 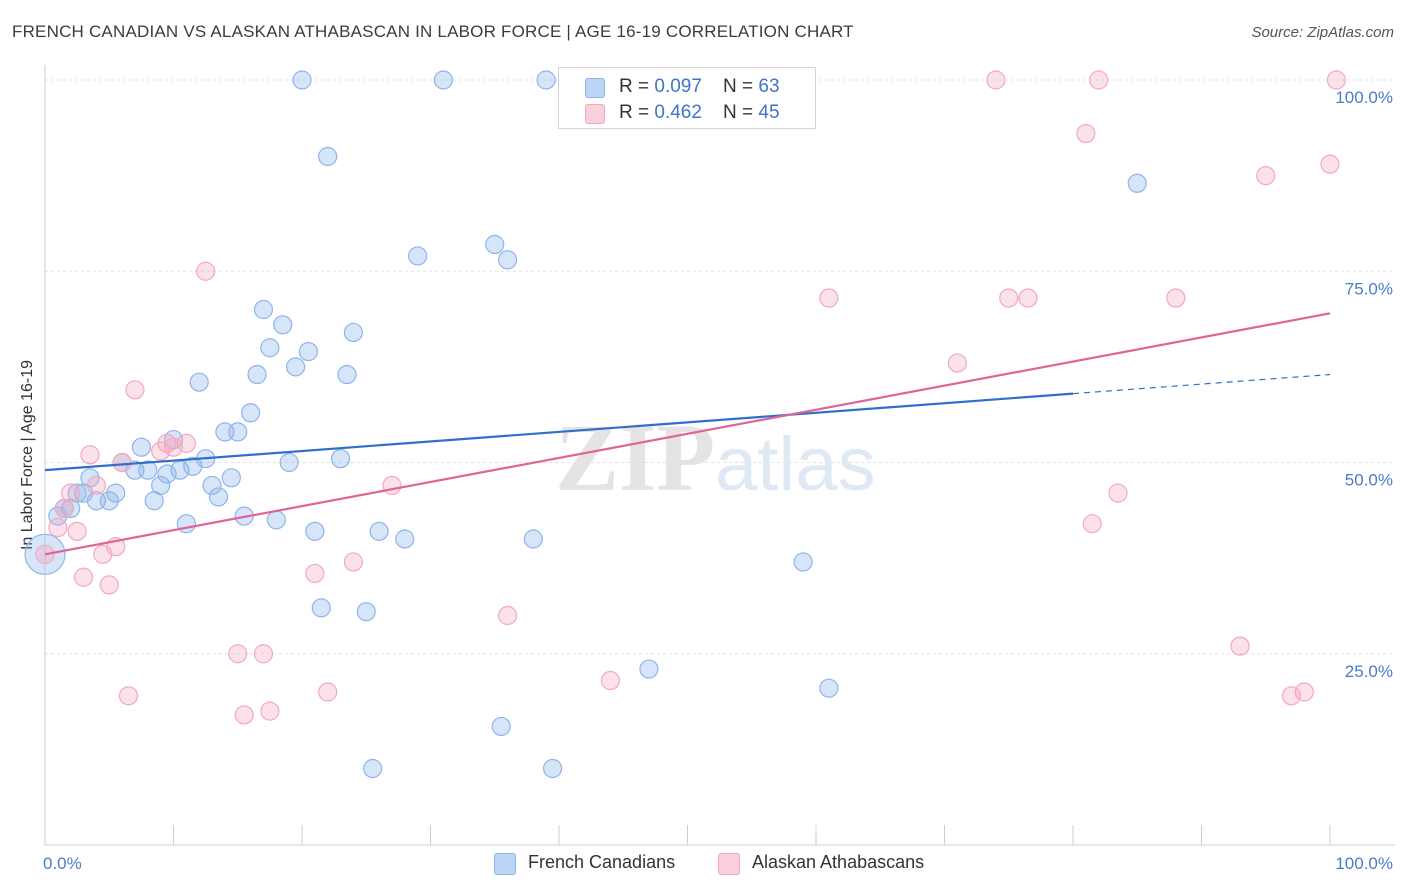 What do you see at coordinates (715, 457) in the screenshot?
I see `watermark: ZIPatlas` at bounding box center [715, 457].